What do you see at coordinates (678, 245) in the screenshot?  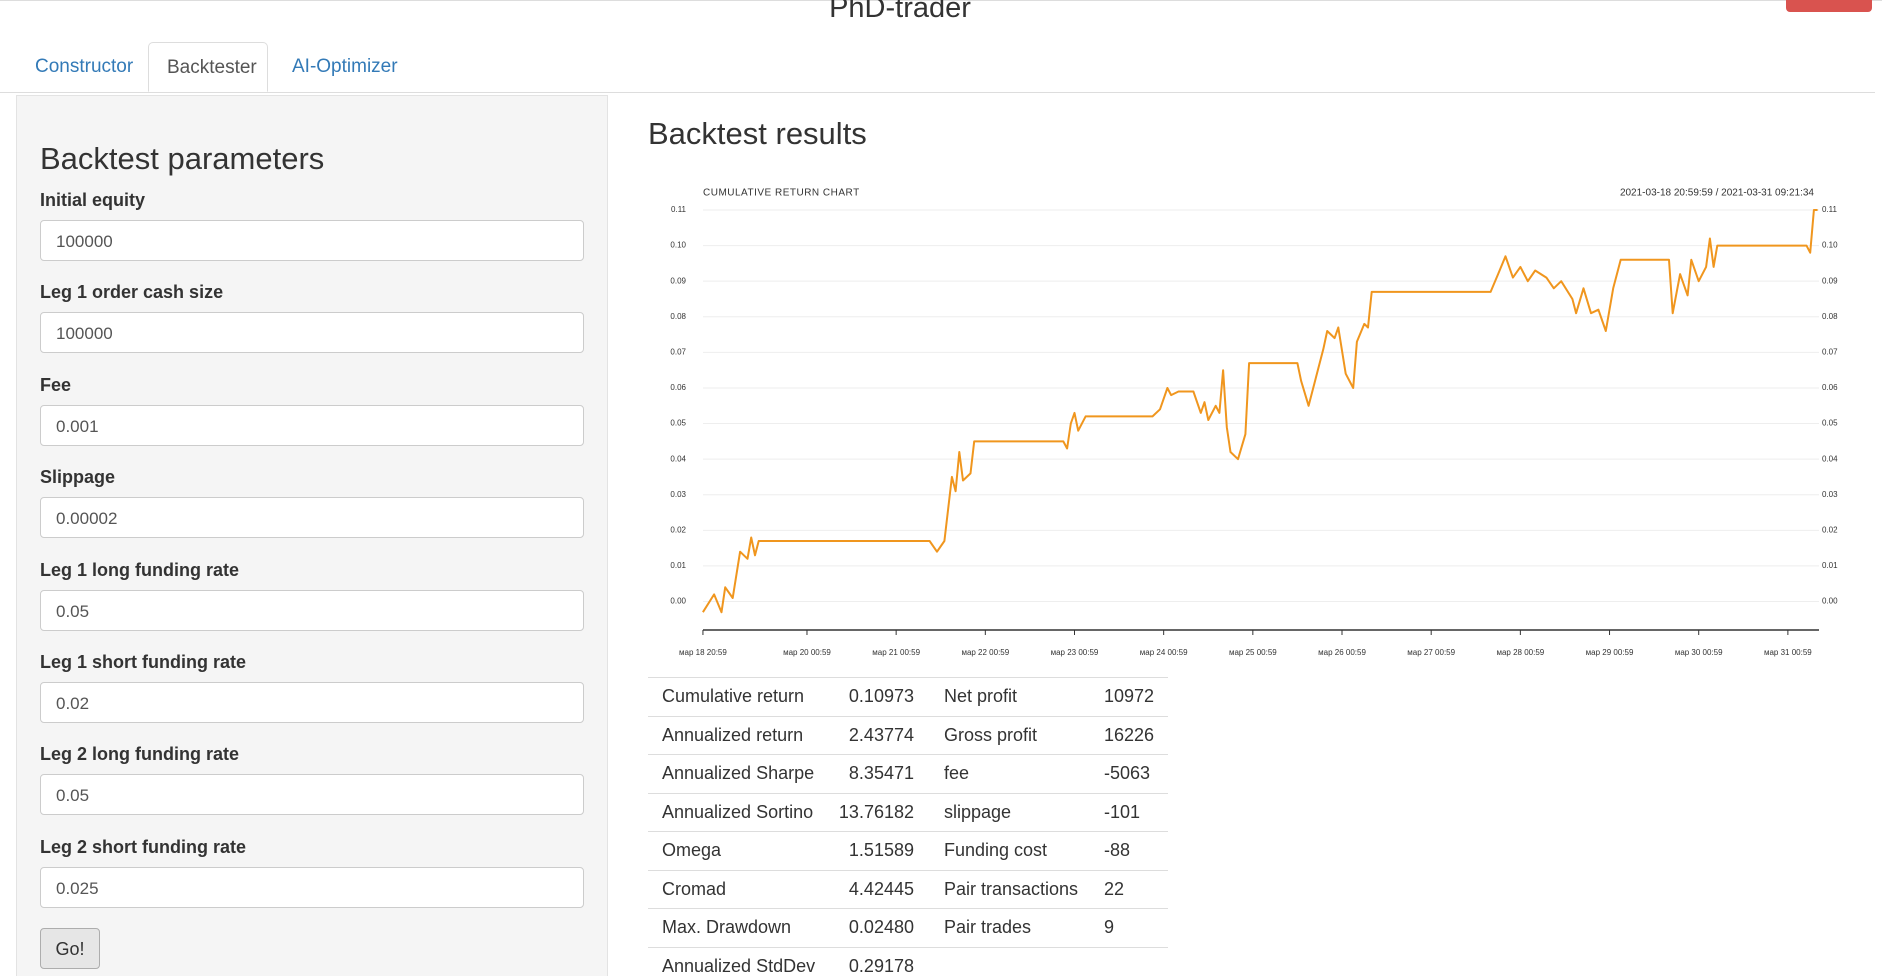 I see `y-tick-label: 0.10` at bounding box center [678, 245].